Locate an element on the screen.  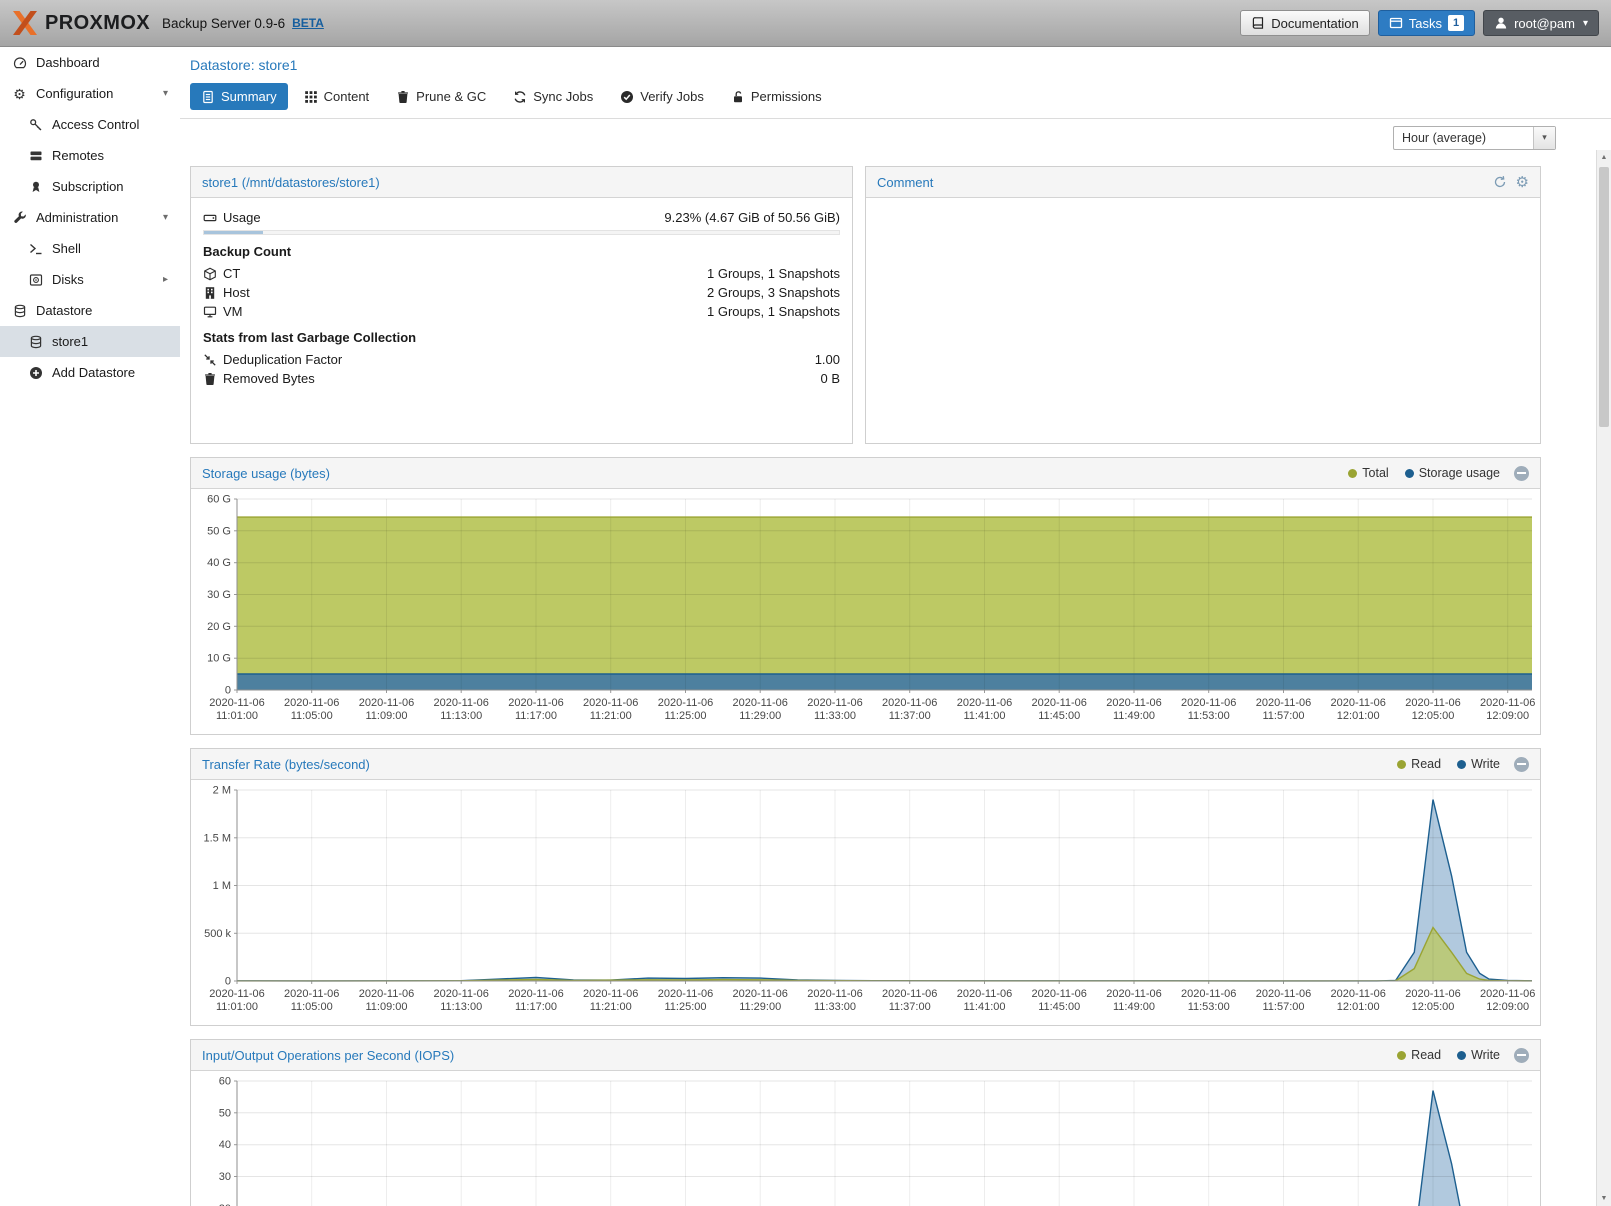
status-row-label: Host is located at coordinates (236, 292).